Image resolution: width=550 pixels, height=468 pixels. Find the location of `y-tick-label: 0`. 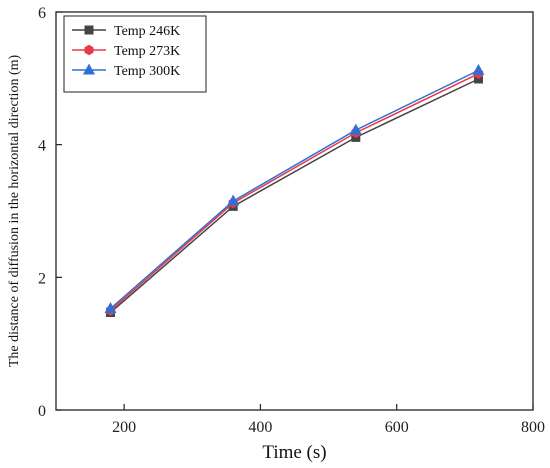

y-tick-label: 0 is located at coordinates (42, 411).